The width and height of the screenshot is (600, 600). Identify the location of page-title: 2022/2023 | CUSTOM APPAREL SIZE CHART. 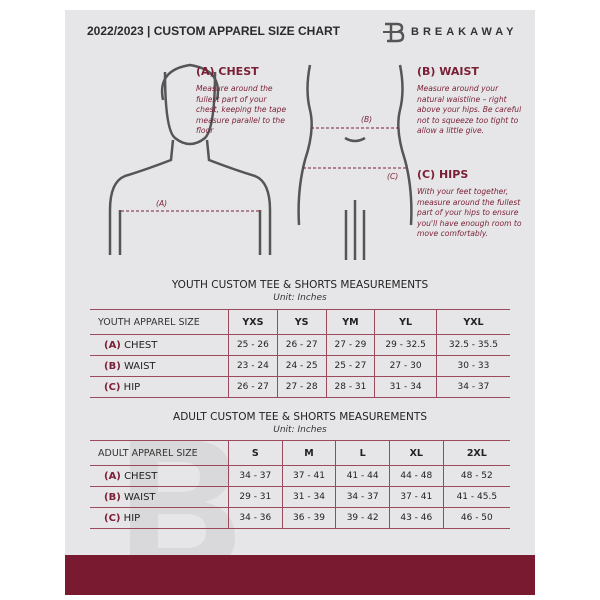
(213, 31).